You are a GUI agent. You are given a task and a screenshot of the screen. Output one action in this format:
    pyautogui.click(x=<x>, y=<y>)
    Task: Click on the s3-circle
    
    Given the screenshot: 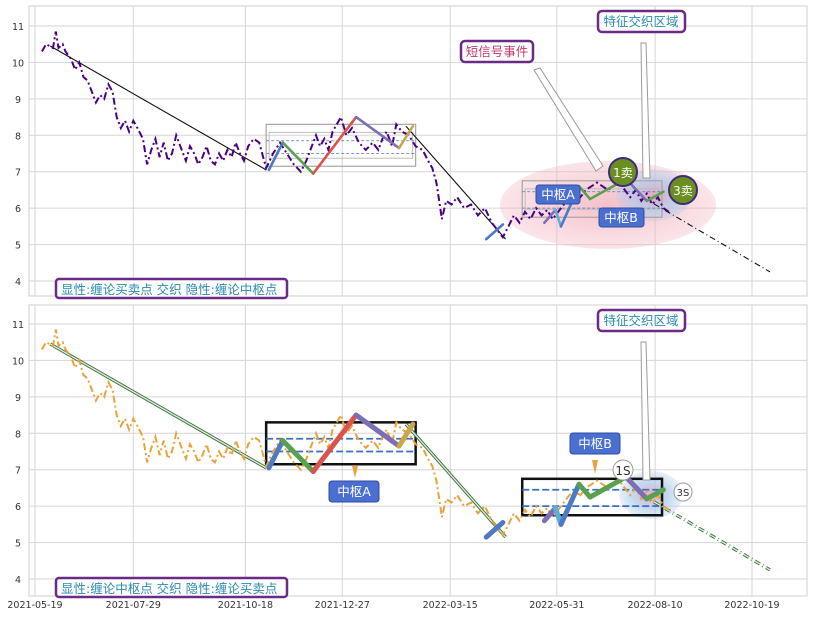 What is the action you would take?
    pyautogui.click(x=683, y=492)
    